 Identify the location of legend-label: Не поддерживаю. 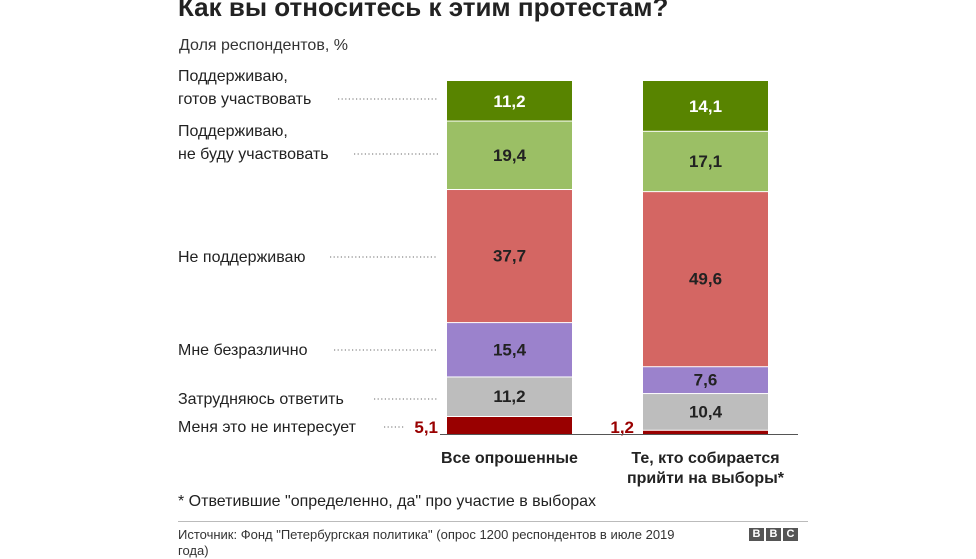
(241, 257).